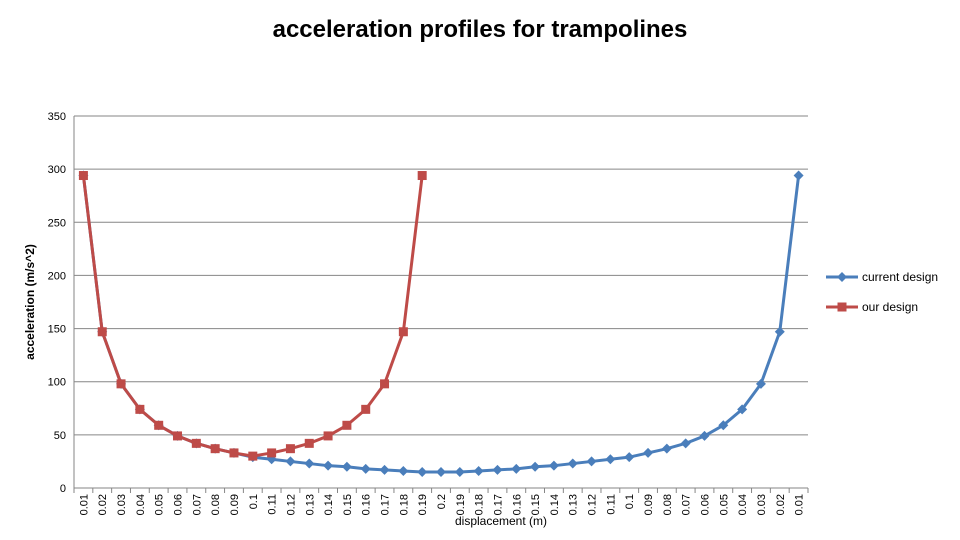 This screenshot has width=960, height=540. I want to click on x-axis-title: displacement (m), so click(501, 521).